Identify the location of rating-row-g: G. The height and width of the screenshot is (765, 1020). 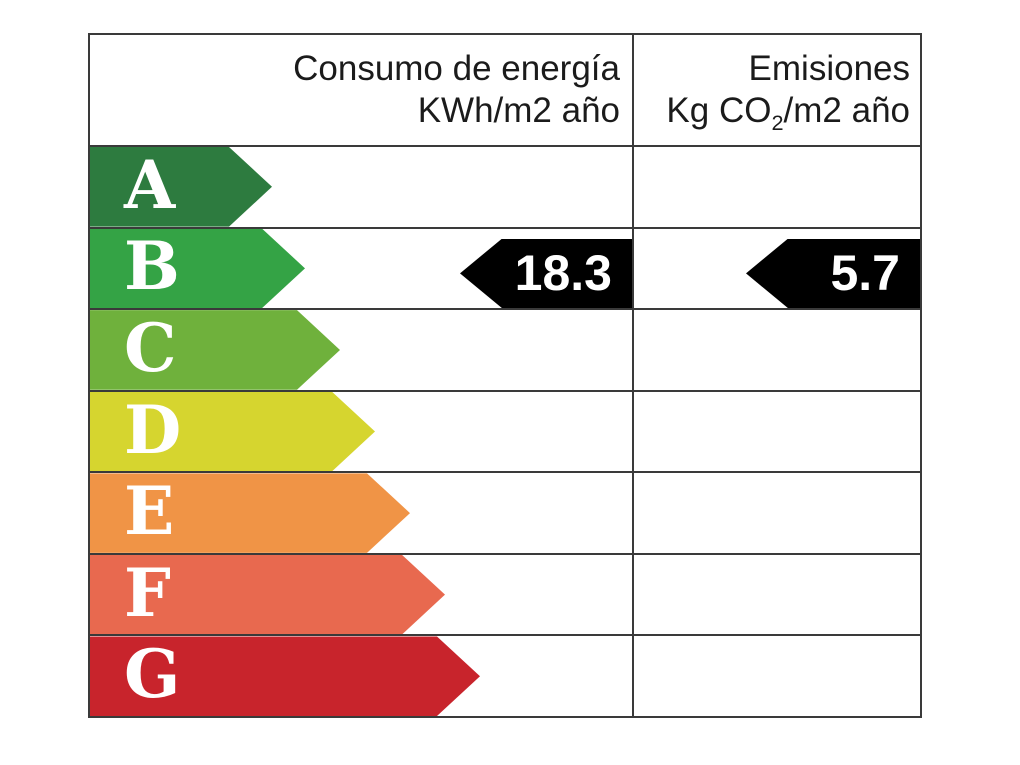
(505, 676).